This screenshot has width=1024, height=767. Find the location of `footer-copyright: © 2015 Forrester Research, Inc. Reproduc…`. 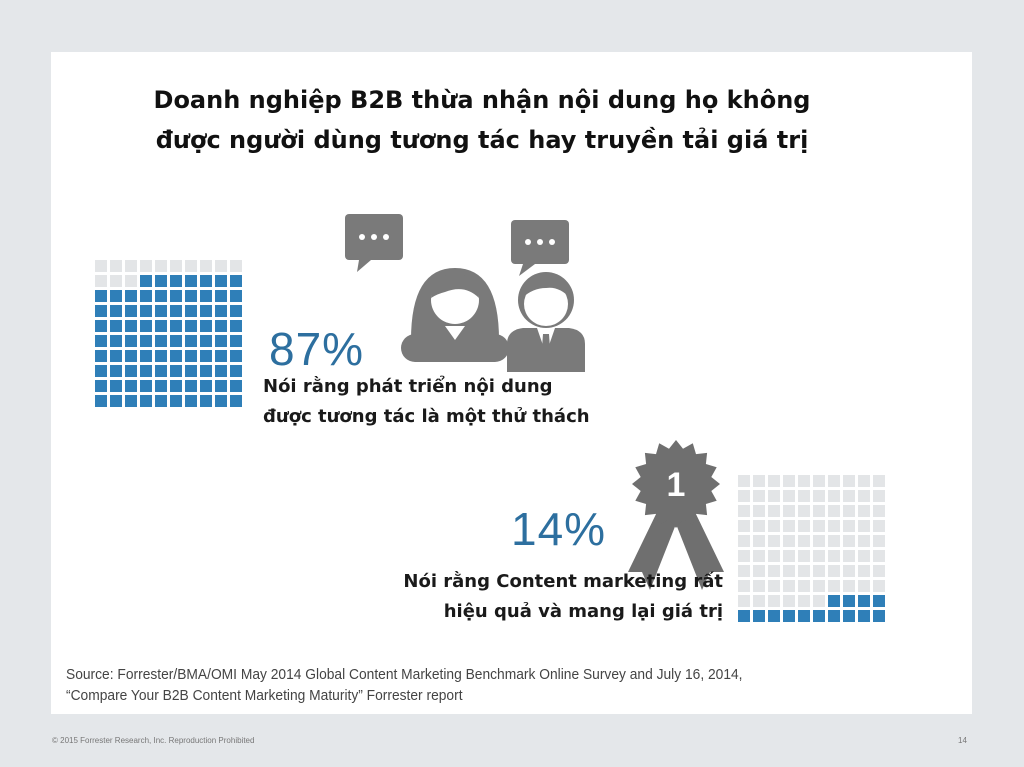

footer-copyright: © 2015 Forrester Research, Inc. Reproduc… is located at coordinates (153, 740).